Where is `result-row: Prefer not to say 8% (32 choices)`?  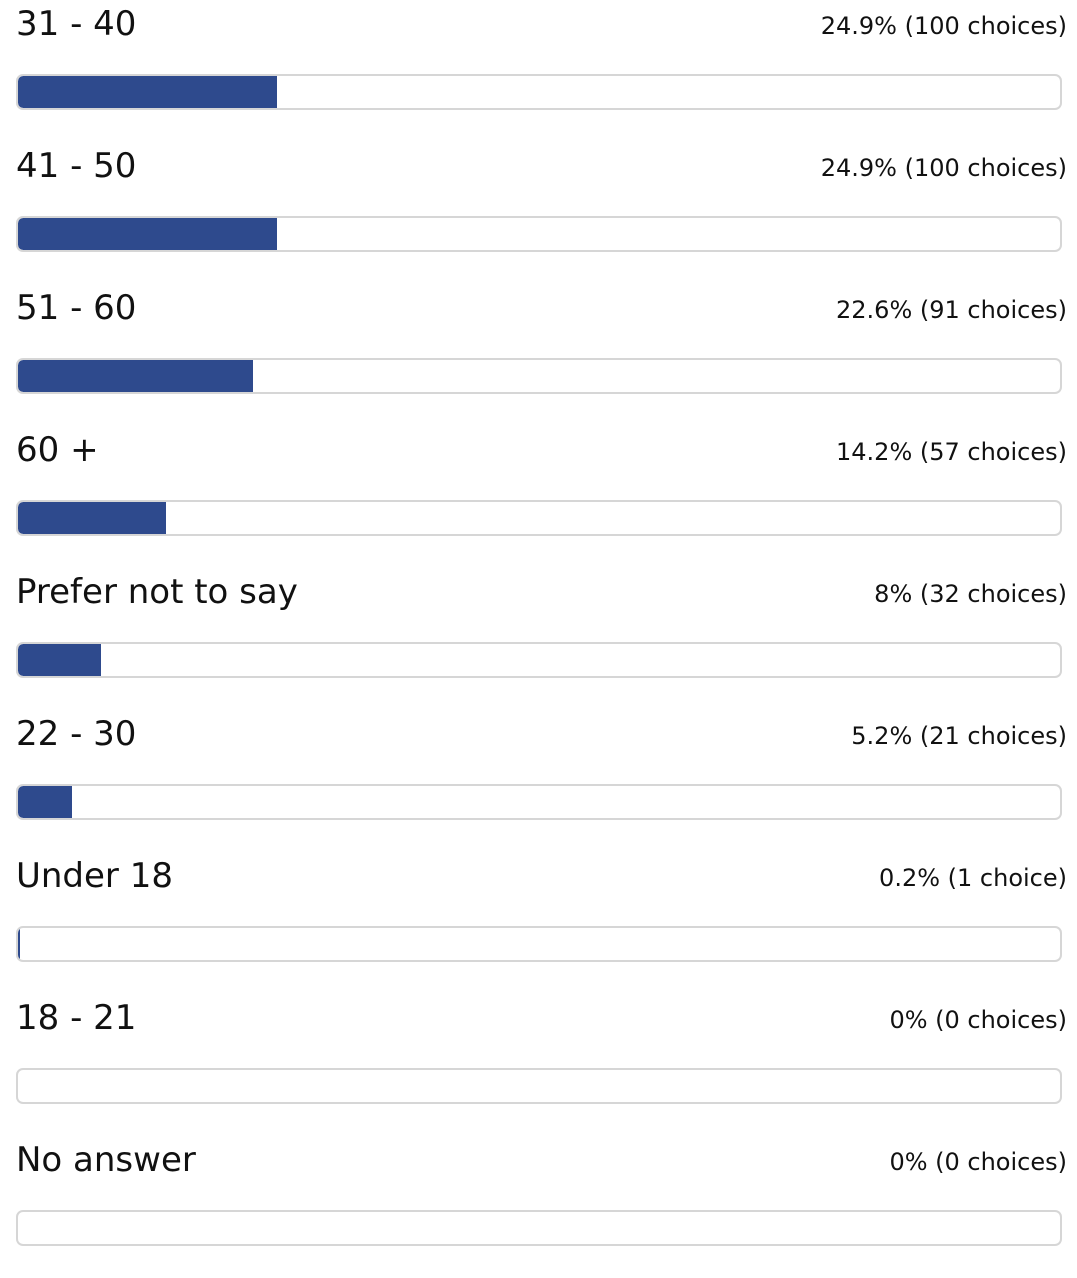
result-row: Prefer not to say 8% (32 choices) is located at coordinates (538, 639).